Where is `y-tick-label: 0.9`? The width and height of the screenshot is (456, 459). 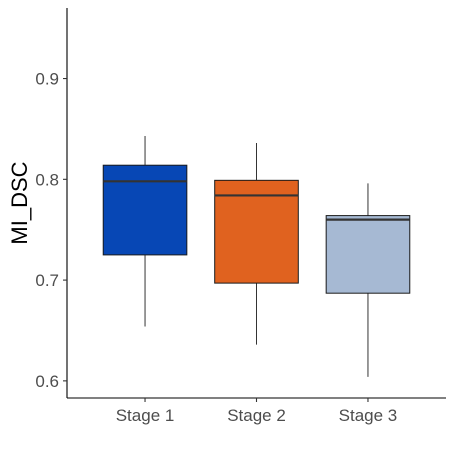
y-tick-label: 0.9 is located at coordinates (47, 79).